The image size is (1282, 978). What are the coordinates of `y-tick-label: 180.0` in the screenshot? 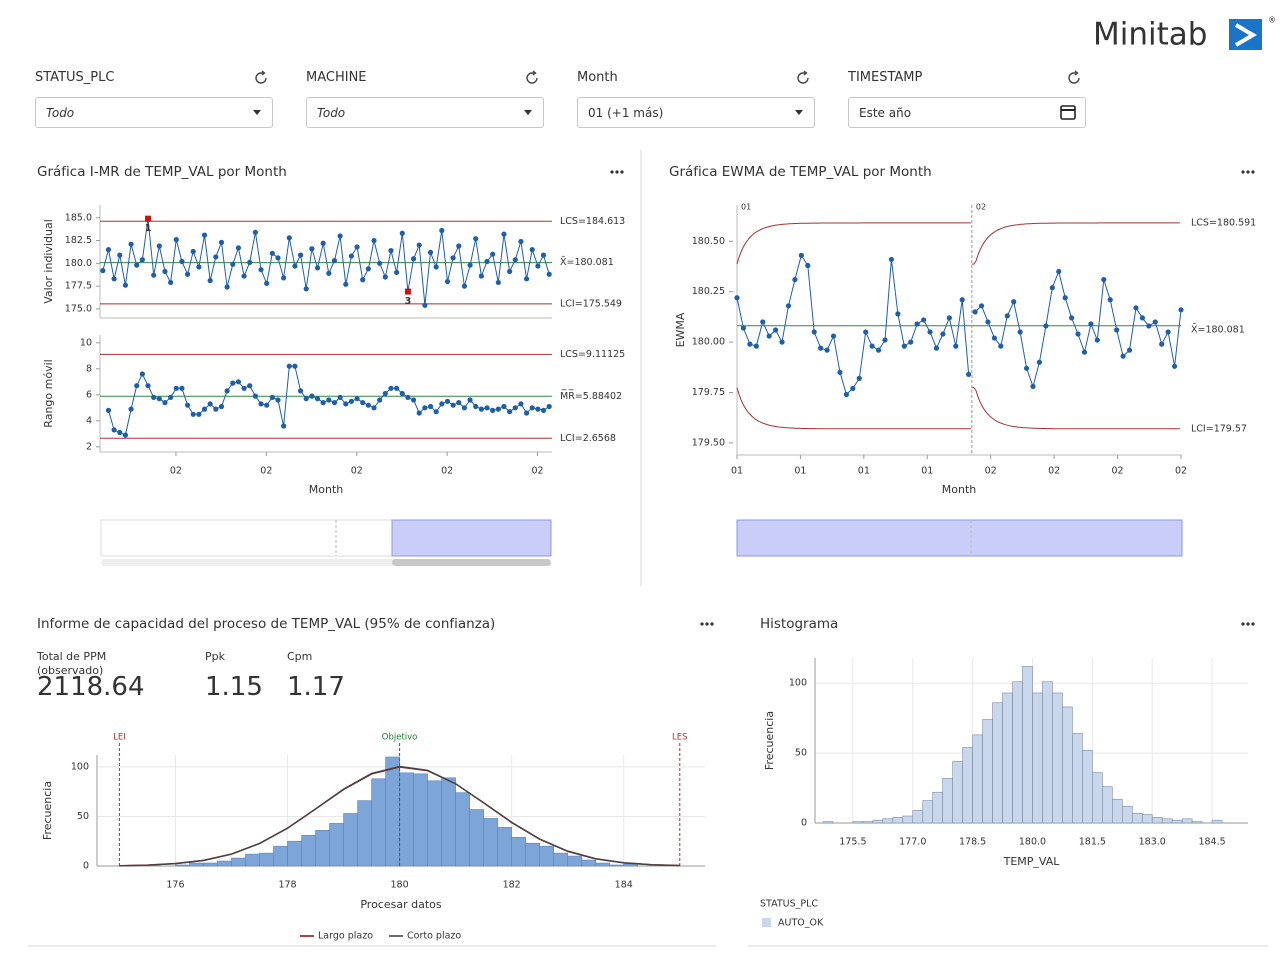 It's located at (78, 263).